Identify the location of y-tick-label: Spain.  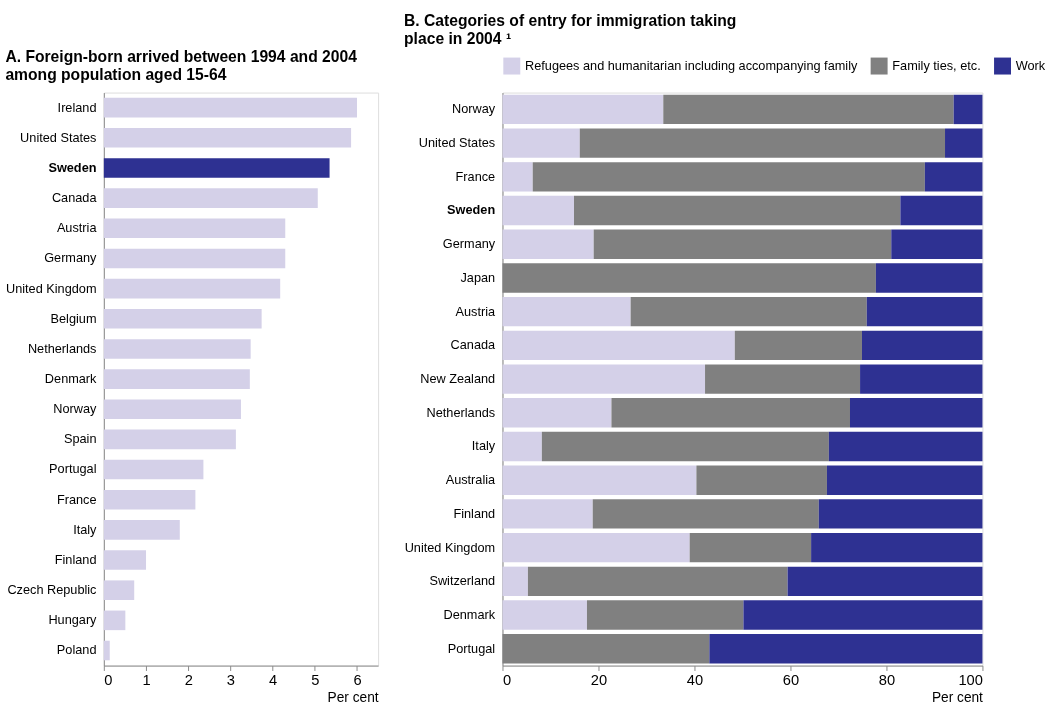
(80, 439).